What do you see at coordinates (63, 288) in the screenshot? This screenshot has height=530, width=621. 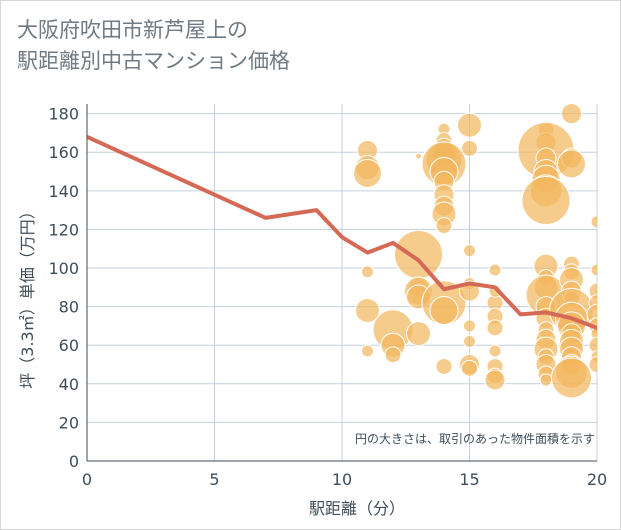 I see `y-tick-labels: 0 20 40 60 80 100 120 140 160 180` at bounding box center [63, 288].